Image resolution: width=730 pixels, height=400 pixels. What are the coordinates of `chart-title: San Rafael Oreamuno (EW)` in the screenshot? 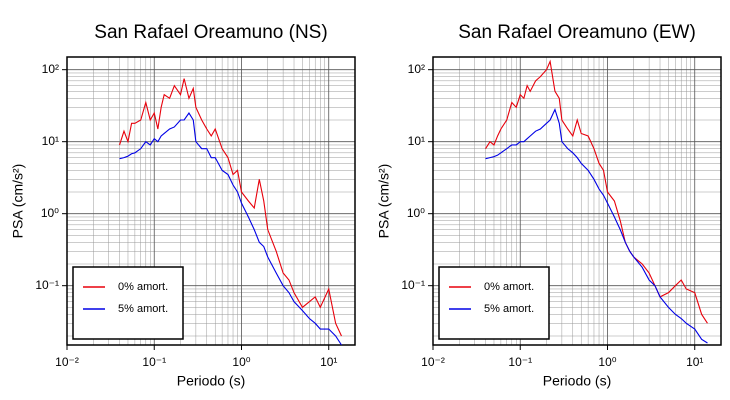 It's located at (577, 32).